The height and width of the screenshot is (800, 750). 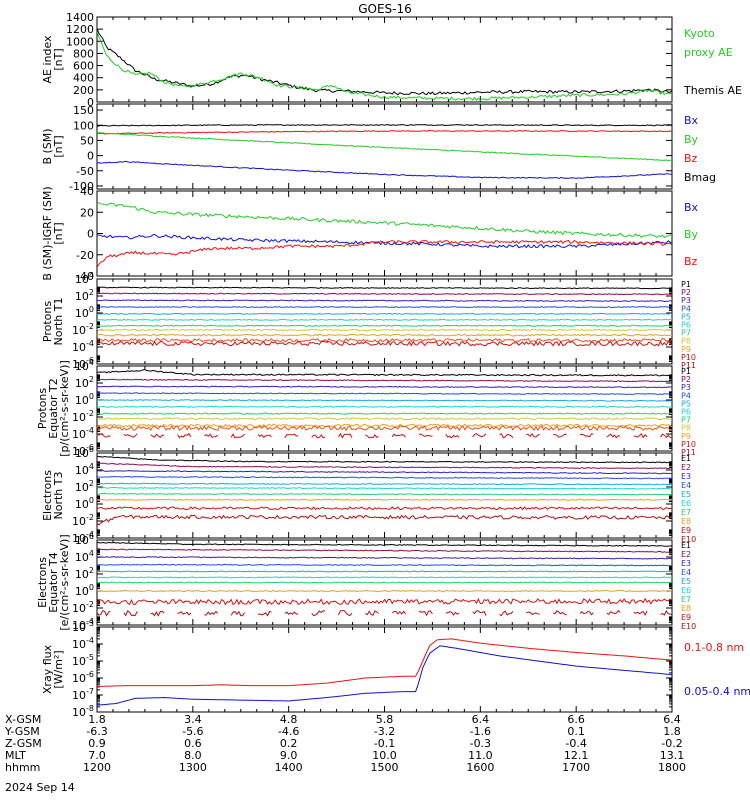 What do you see at coordinates (23, 719) in the screenshot?
I see `x-axis-row-label: X-GSM` at bounding box center [23, 719].